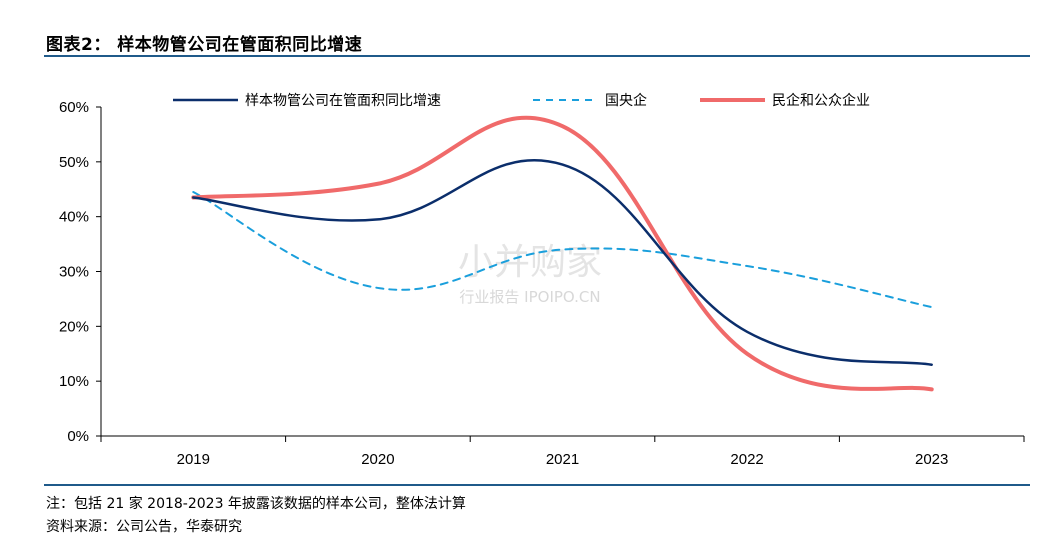  I want to click on x-tick-label: 2023, so click(931, 459).